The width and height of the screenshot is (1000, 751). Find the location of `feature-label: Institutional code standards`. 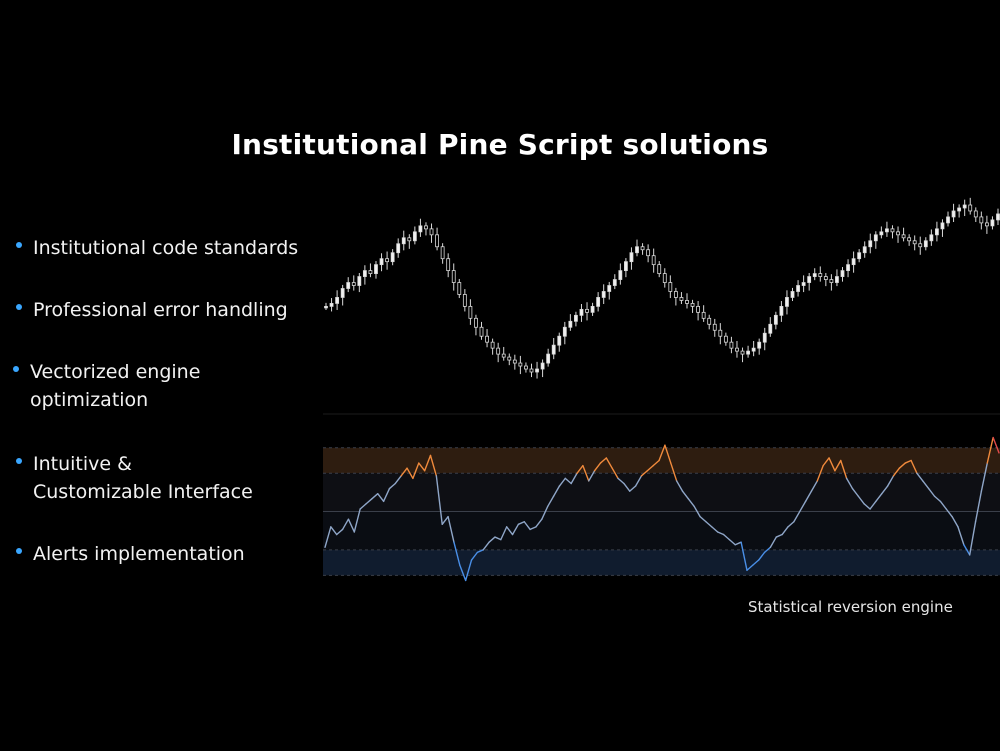

feature-label: Institutional code standards is located at coordinates (166, 248).